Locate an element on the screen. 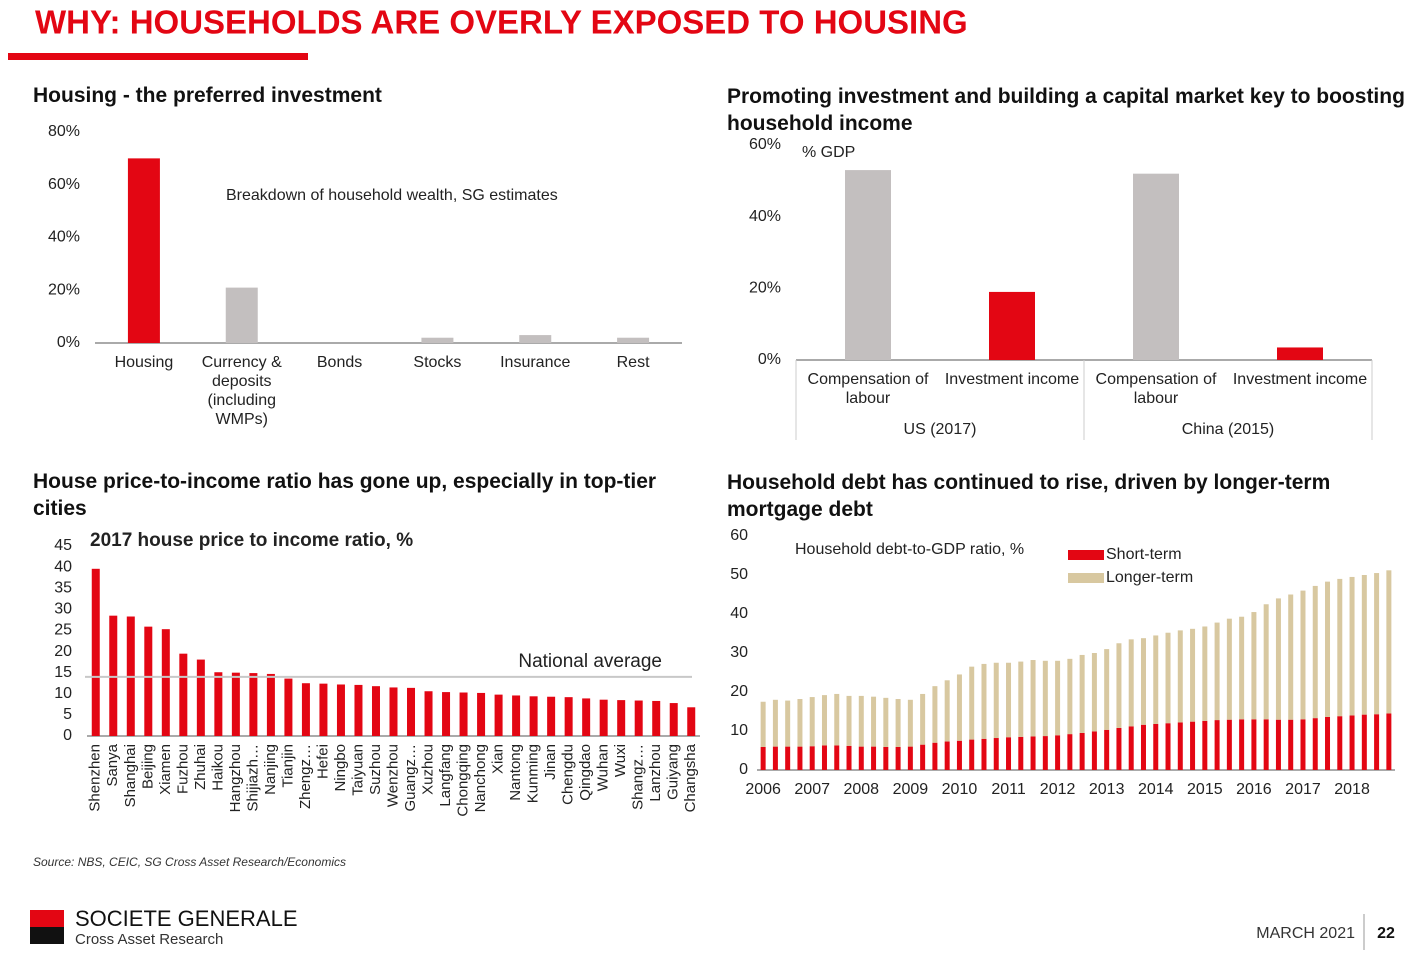 The image size is (1414, 956). date: MARCH 2021 is located at coordinates (1305, 933).